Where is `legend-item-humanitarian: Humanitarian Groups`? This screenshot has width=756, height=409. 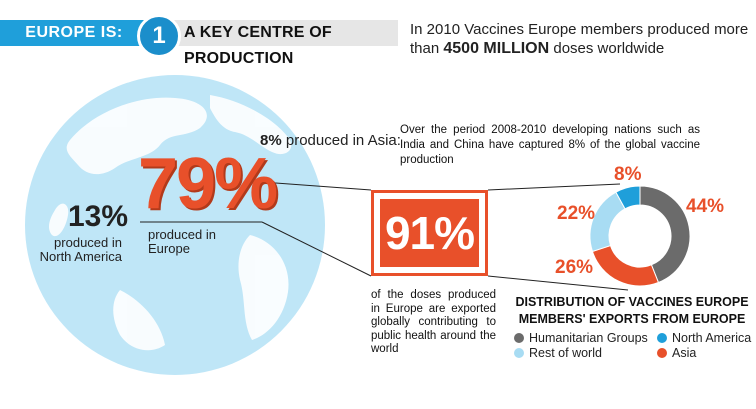 legend-item-humanitarian: Humanitarian Groups is located at coordinates (581, 338).